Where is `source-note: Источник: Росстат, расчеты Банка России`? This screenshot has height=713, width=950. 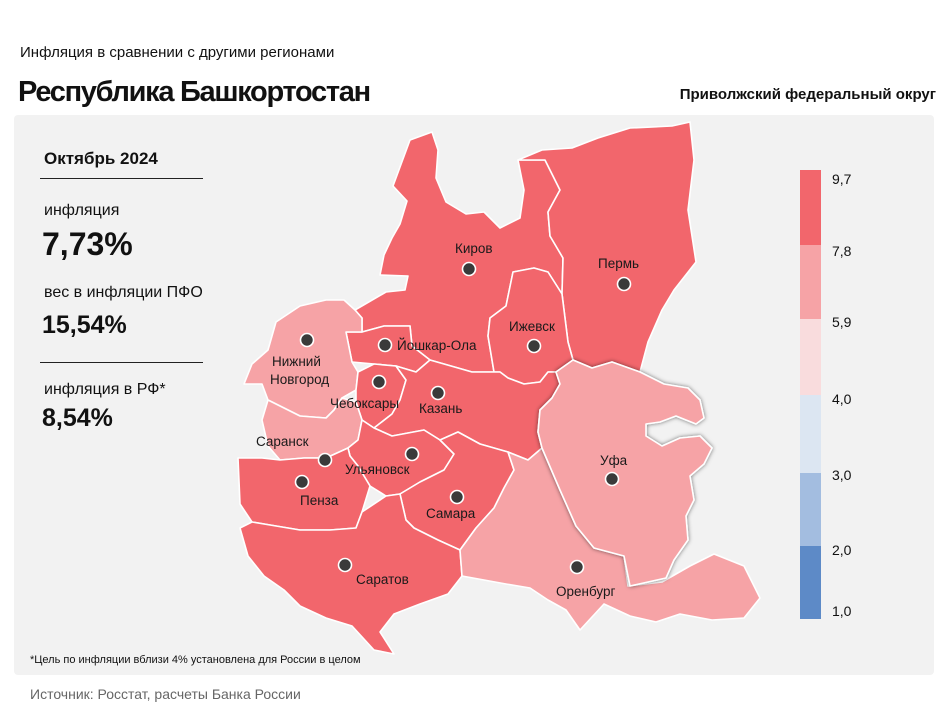 source-note: Источник: Росстат, расчеты Банка России is located at coordinates (165, 694).